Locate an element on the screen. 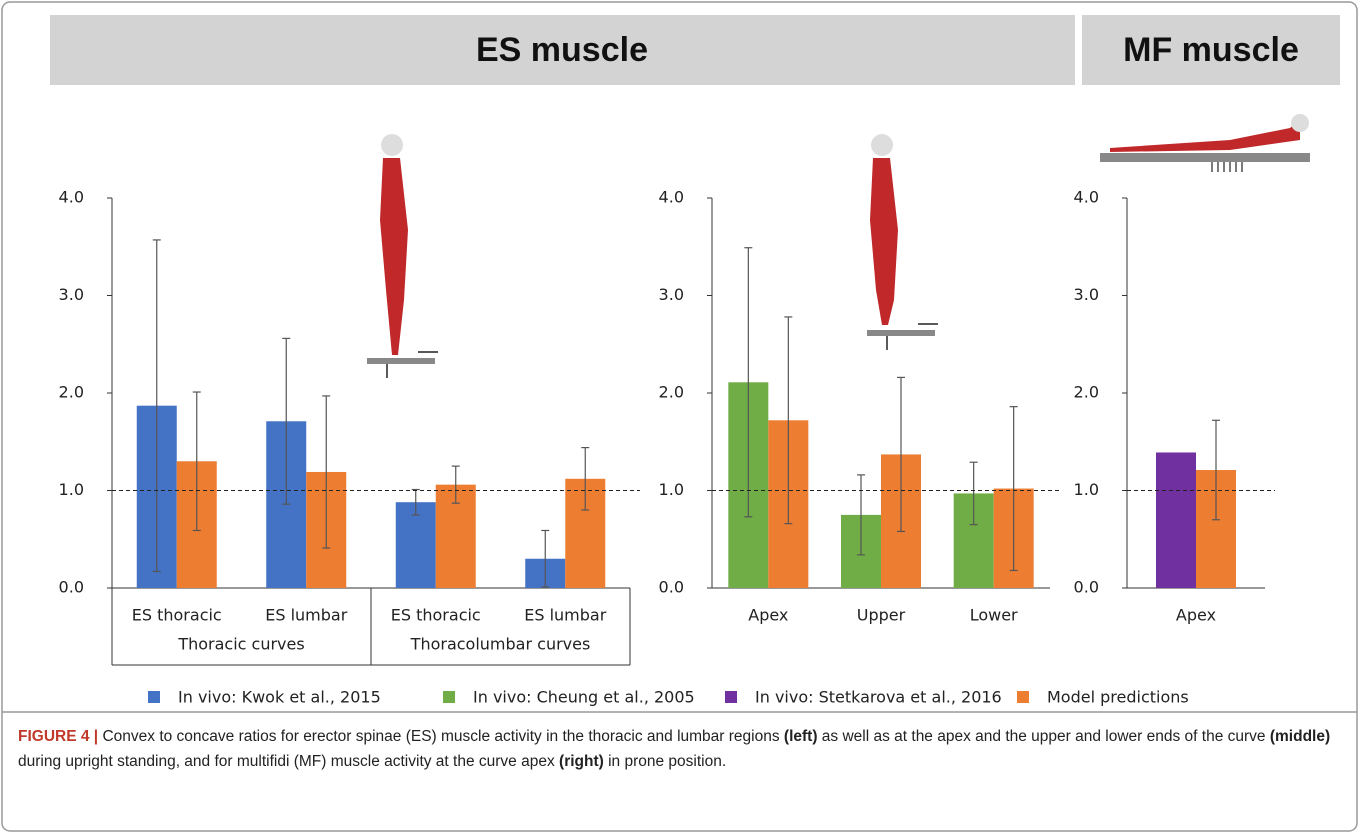 The height and width of the screenshot is (834, 1360). caption-text: (middle) is located at coordinates (1300, 736).